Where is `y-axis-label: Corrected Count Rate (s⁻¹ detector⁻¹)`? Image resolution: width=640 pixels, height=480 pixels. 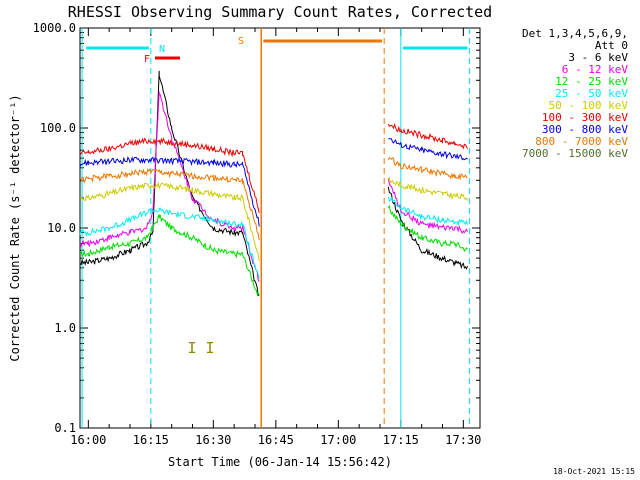 y-axis-label: Corrected Count Rate (s⁻¹ detector⁻¹) is located at coordinates (15, 227).